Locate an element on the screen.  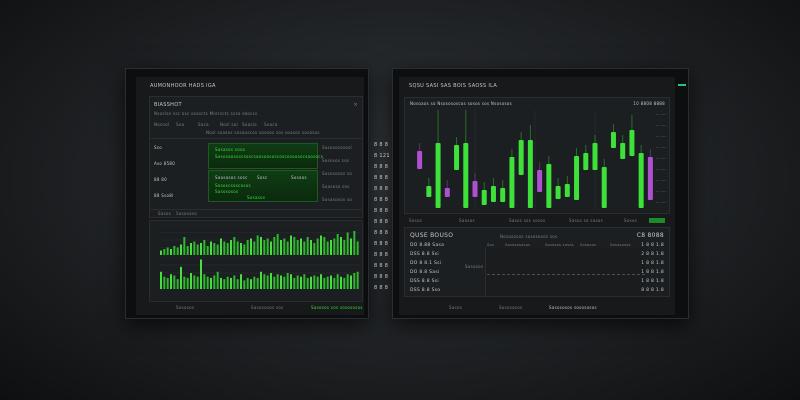
side-row: Sso is located at coordinates (158, 147).